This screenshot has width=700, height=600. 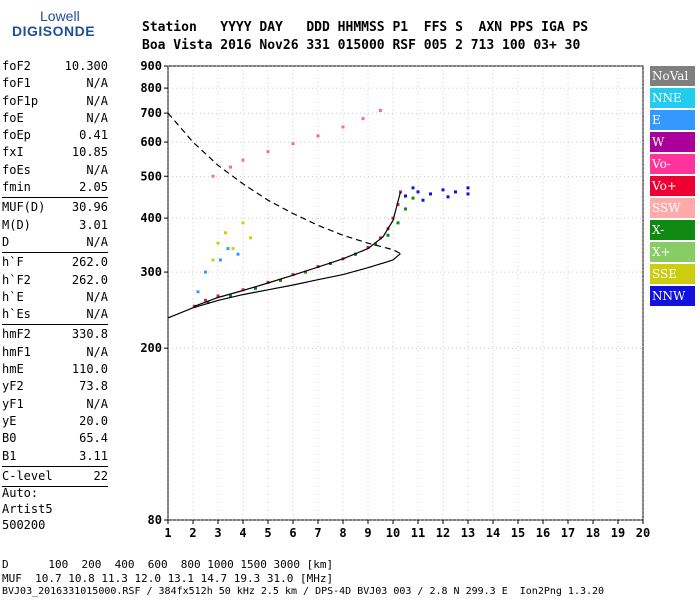 I want to click on y-tick-label: 200, so click(x=151, y=348).